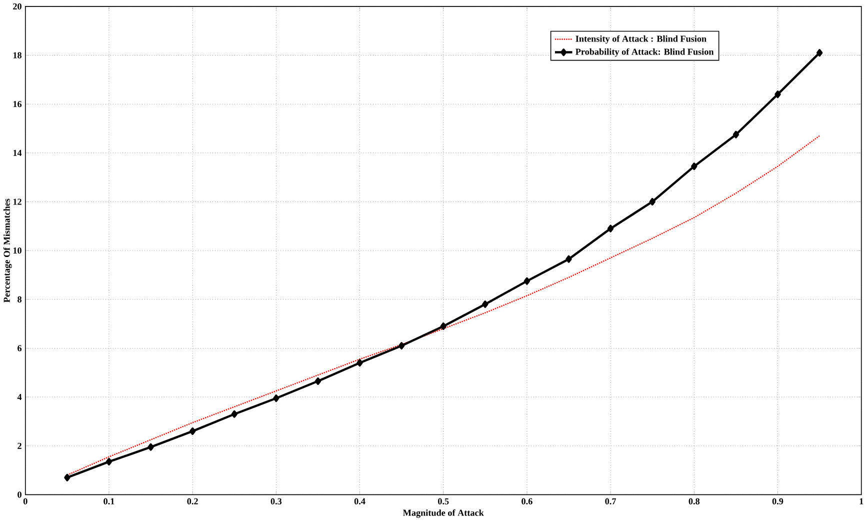  I want to click on x-tick-label: 0.6, so click(527, 501).